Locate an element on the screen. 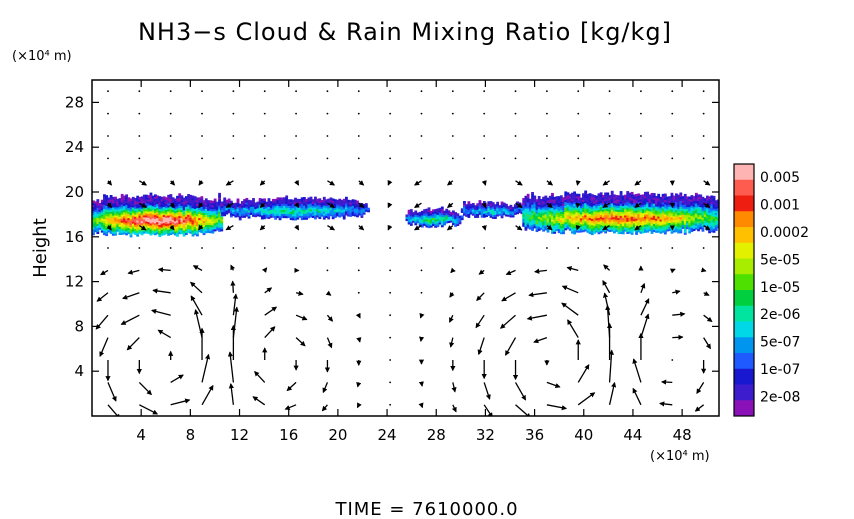 The image size is (854, 519). colorbar-label: 5e-07 is located at coordinates (780, 343).